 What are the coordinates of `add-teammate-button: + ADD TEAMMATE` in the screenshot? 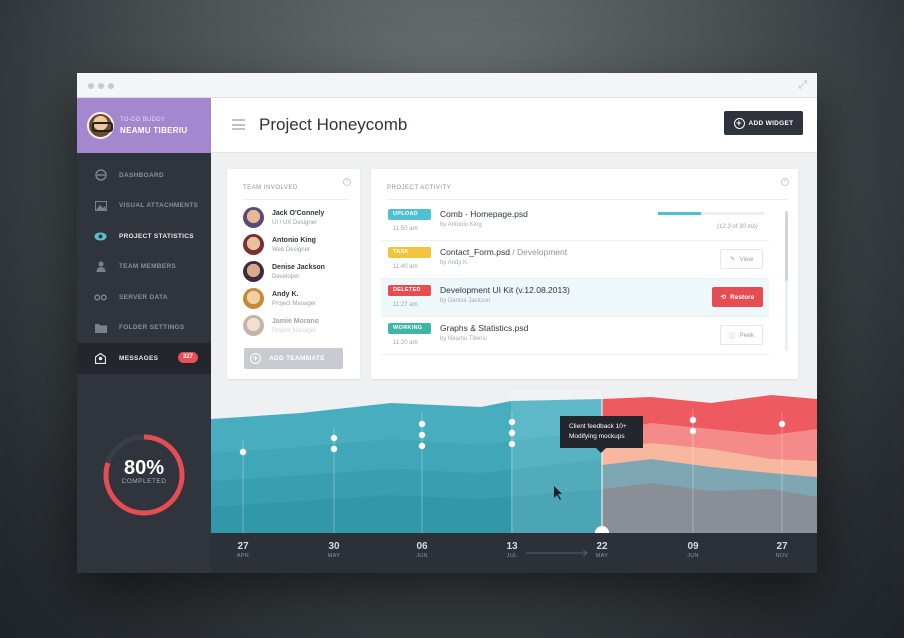 It's located at (293, 358).